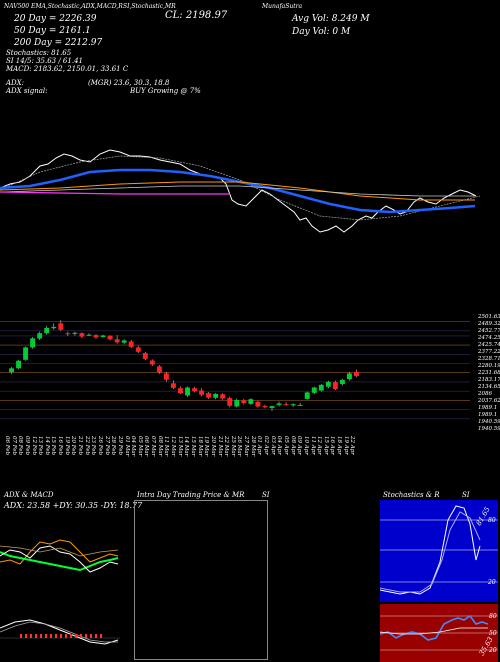 This screenshot has height=662, width=500. I want to click on macd-label: MACD: 2183.62, 2150.01, 33.61 C, so click(67, 69).